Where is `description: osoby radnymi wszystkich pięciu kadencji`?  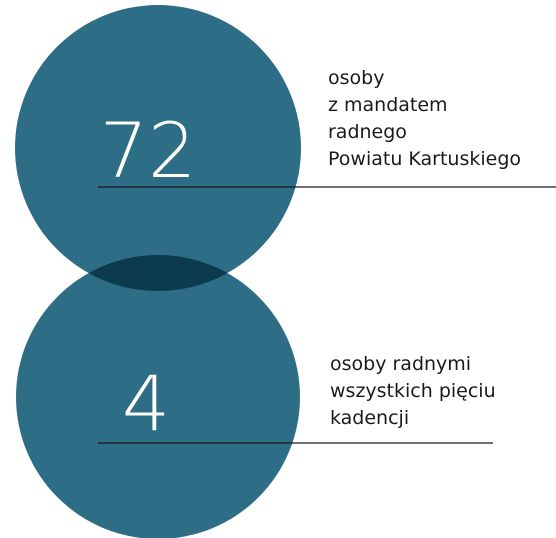 description: osoby radnymi wszystkich pięciu kadencji is located at coordinates (416, 391).